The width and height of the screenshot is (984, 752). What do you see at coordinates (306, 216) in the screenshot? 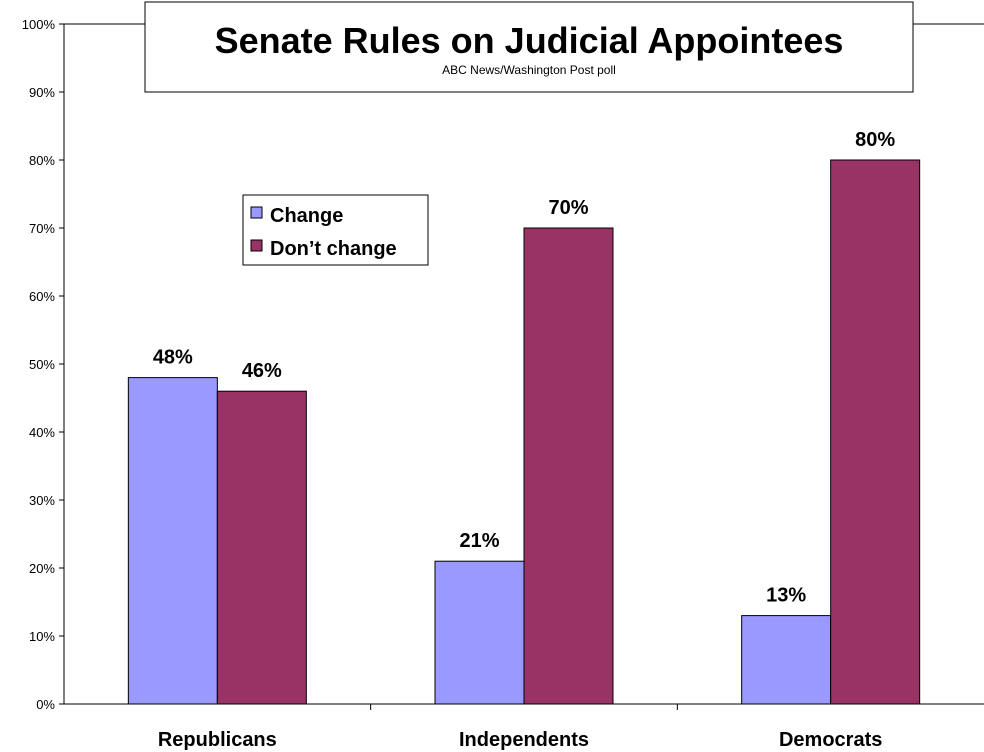
I see `legend-label-change: Change` at bounding box center [306, 216].